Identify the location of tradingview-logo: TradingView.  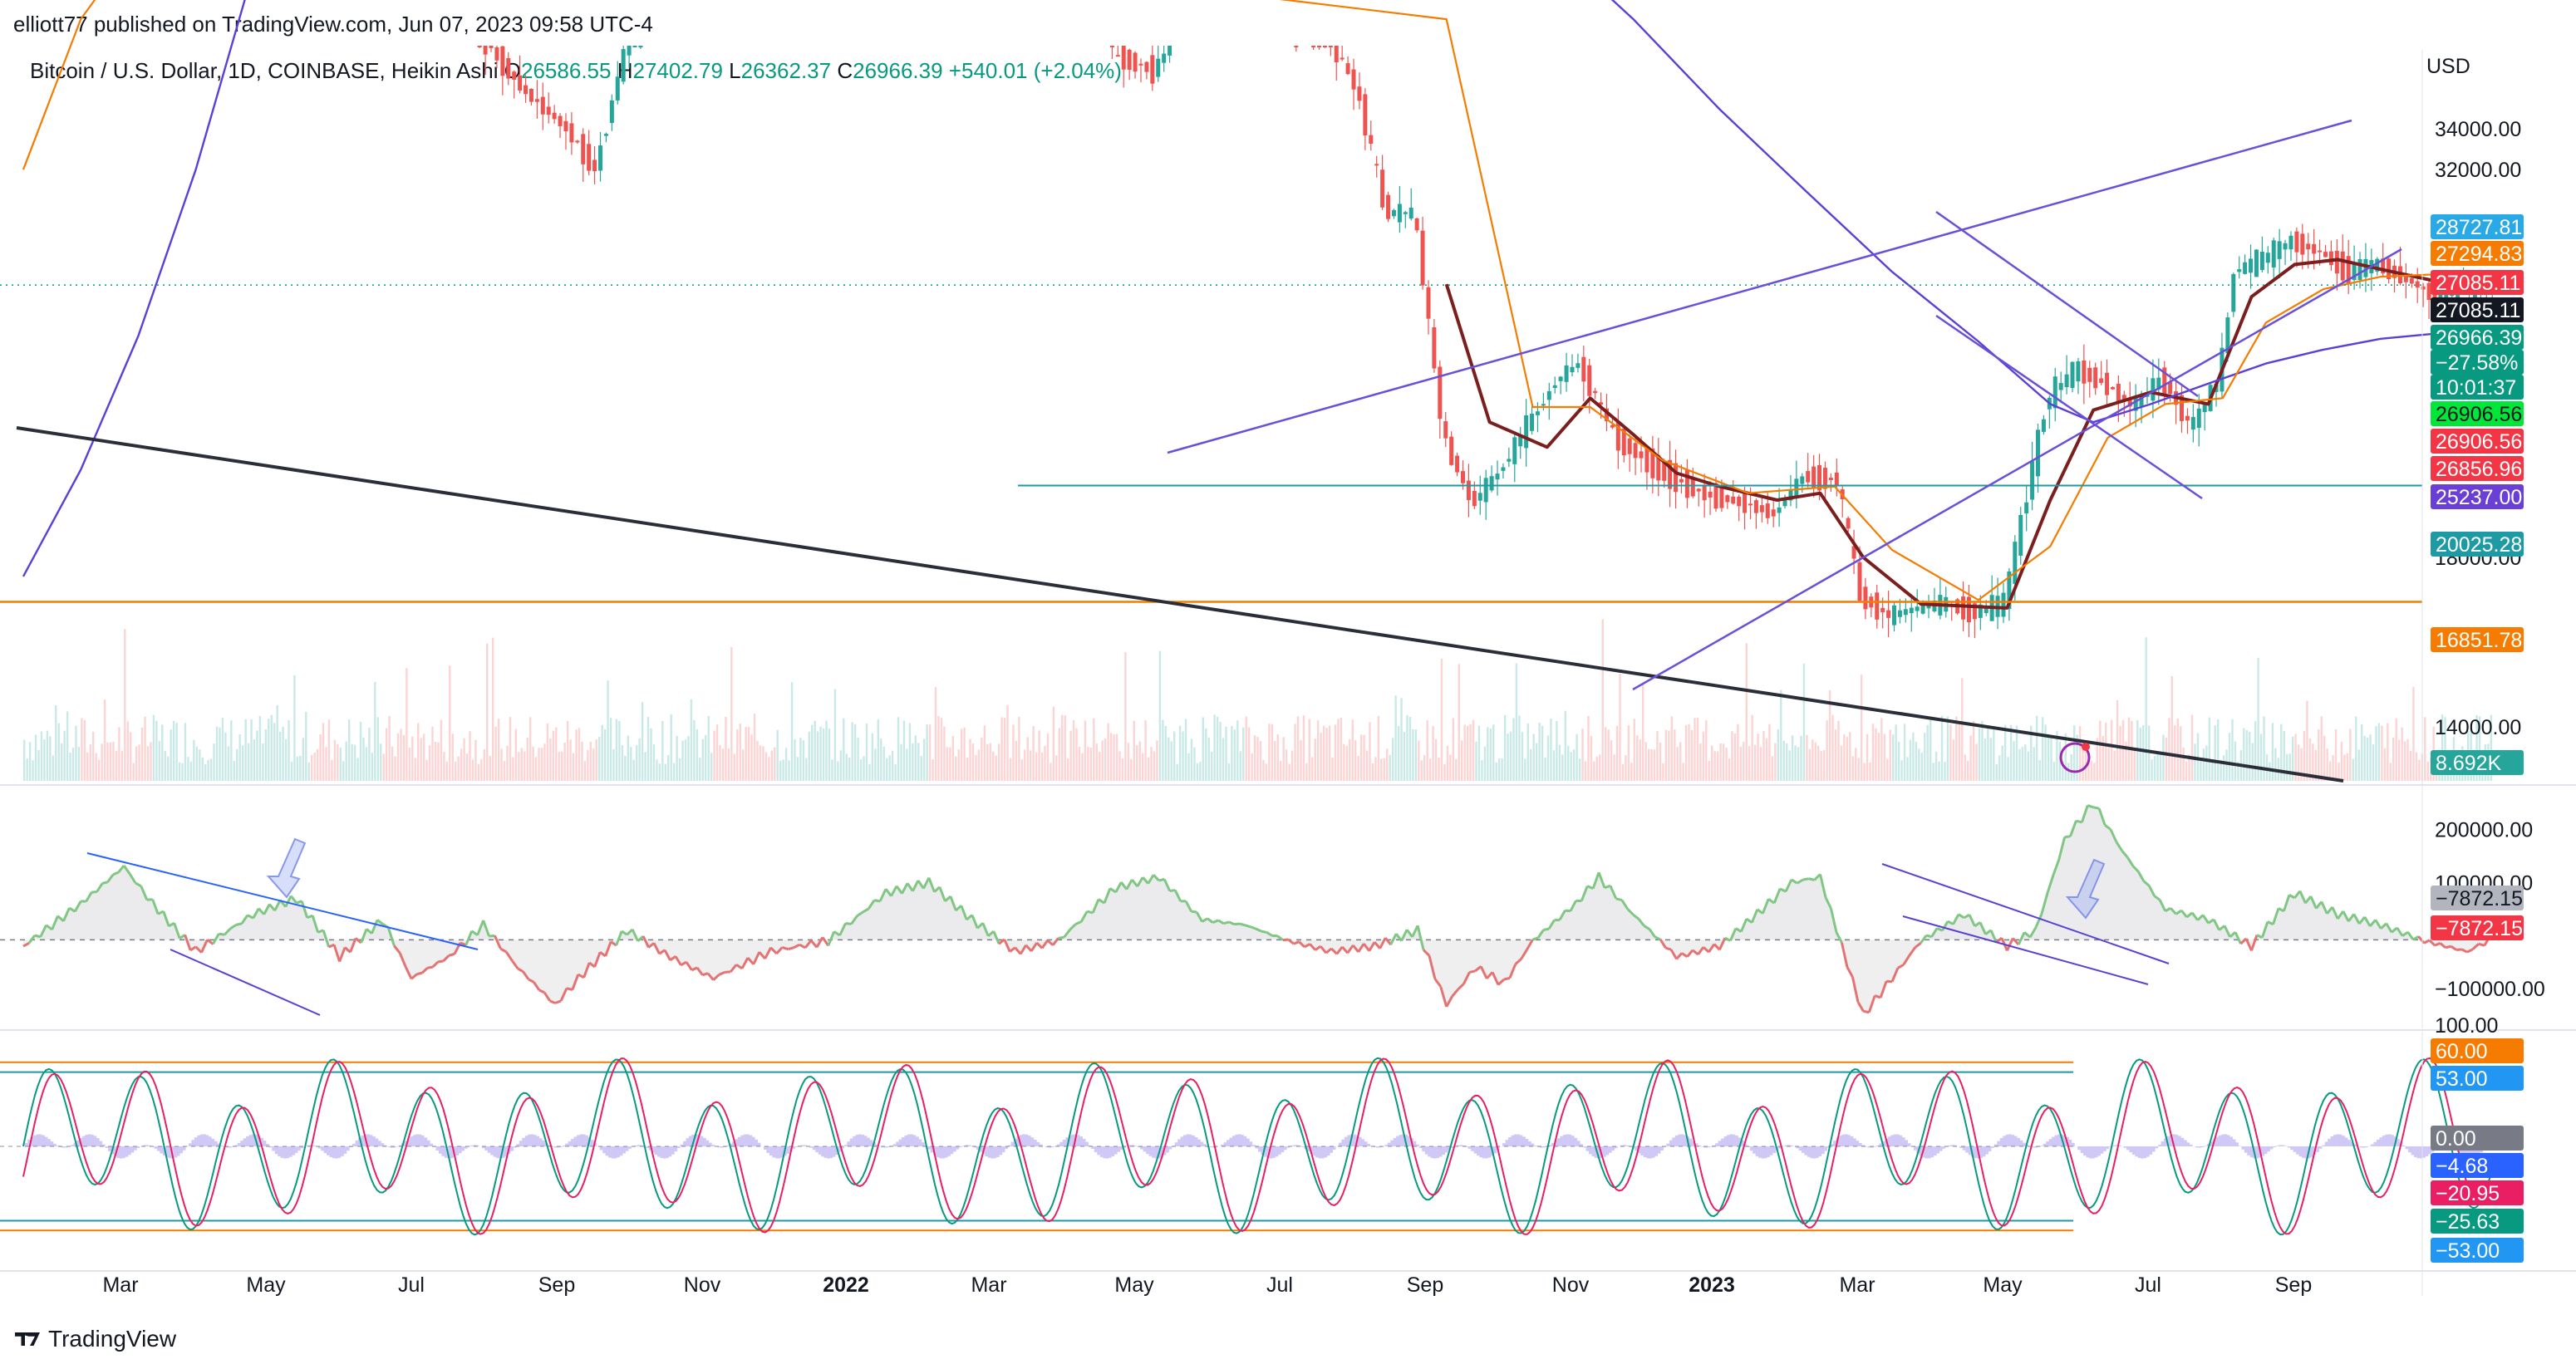
(95, 1339).